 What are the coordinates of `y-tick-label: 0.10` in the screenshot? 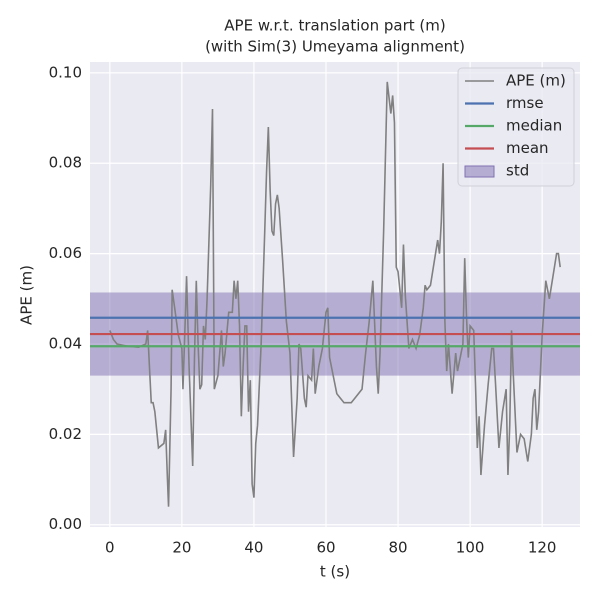 It's located at (65, 72).